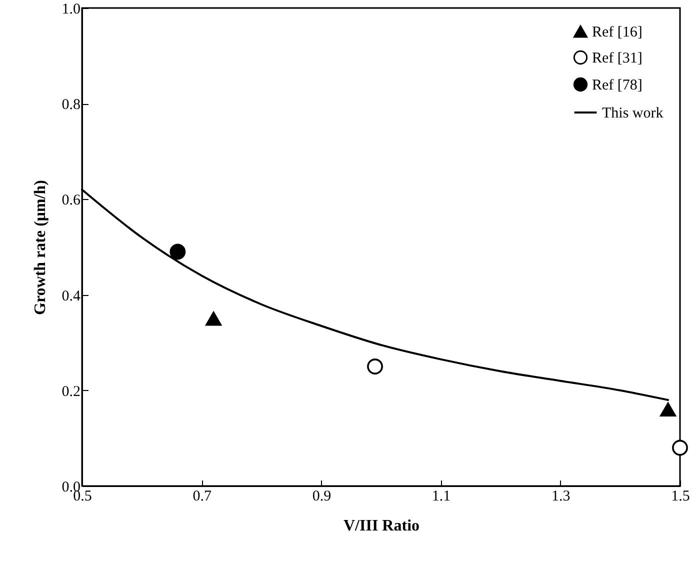 The height and width of the screenshot is (562, 700). Describe the element at coordinates (40, 247) in the screenshot. I see `y-axis-title: Growth rate (μm/h)` at that location.